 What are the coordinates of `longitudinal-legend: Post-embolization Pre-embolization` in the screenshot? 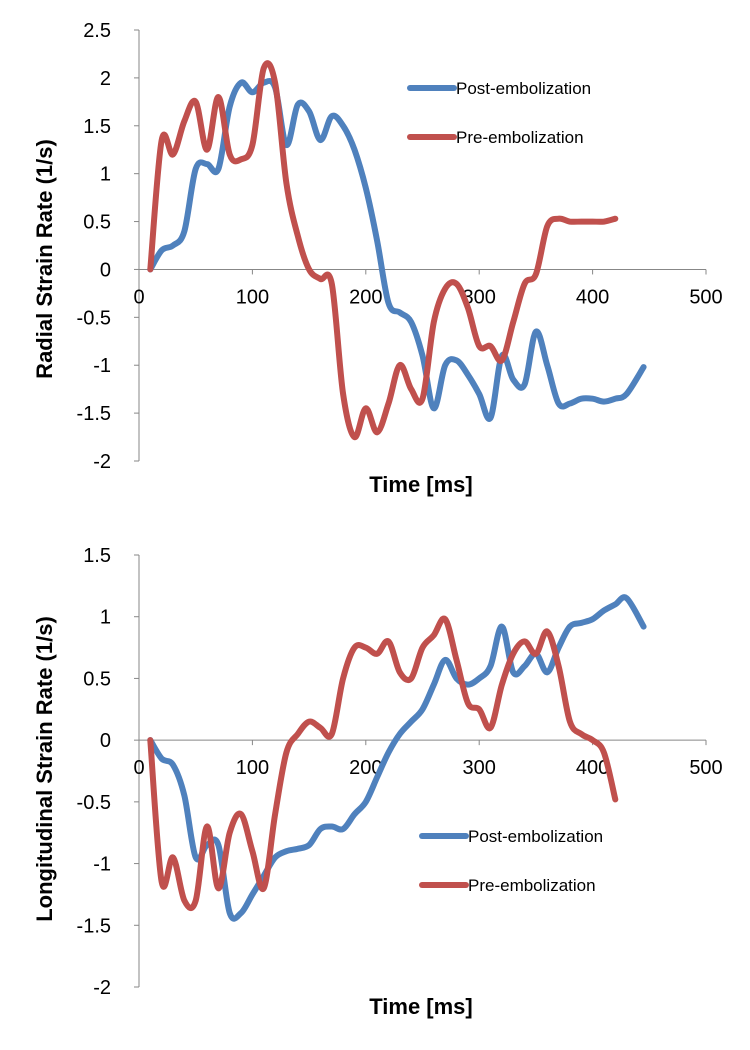 It's located at (511, 861).